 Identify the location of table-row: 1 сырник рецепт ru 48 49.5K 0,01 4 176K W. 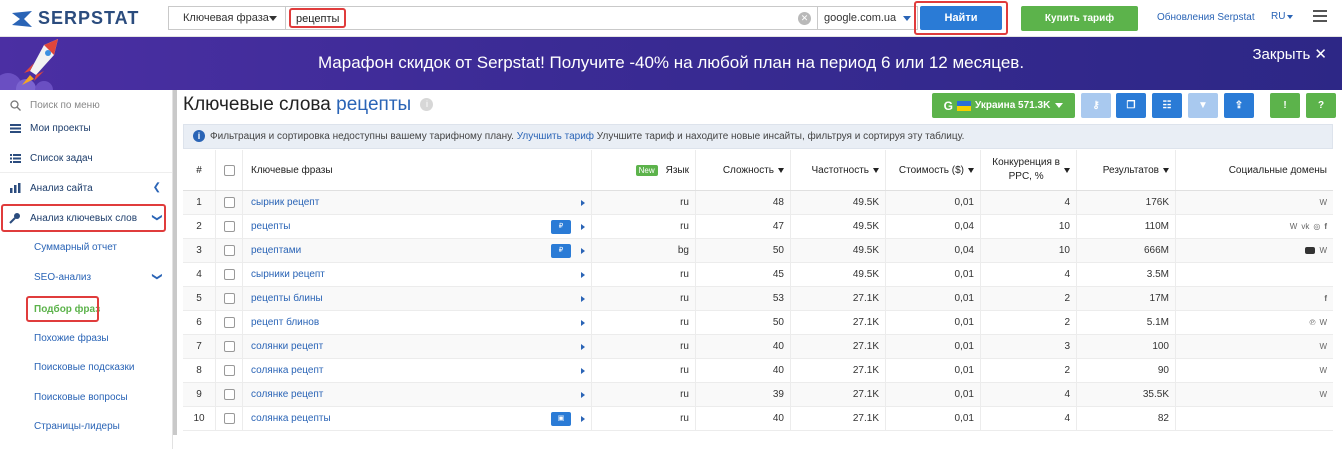
(758, 203).